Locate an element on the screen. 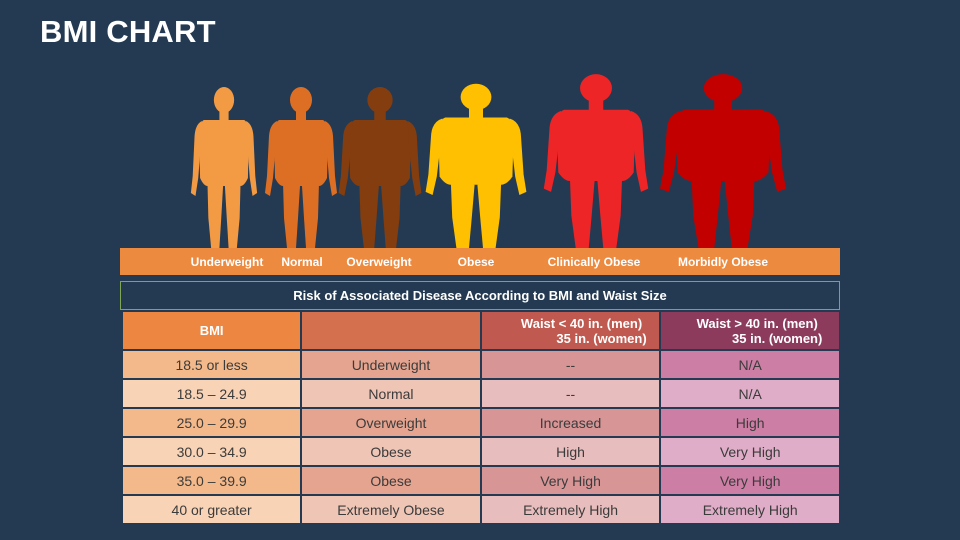 The height and width of the screenshot is (540, 960). label-morbidly-obese: Morbidly Obese is located at coordinates (723, 262).